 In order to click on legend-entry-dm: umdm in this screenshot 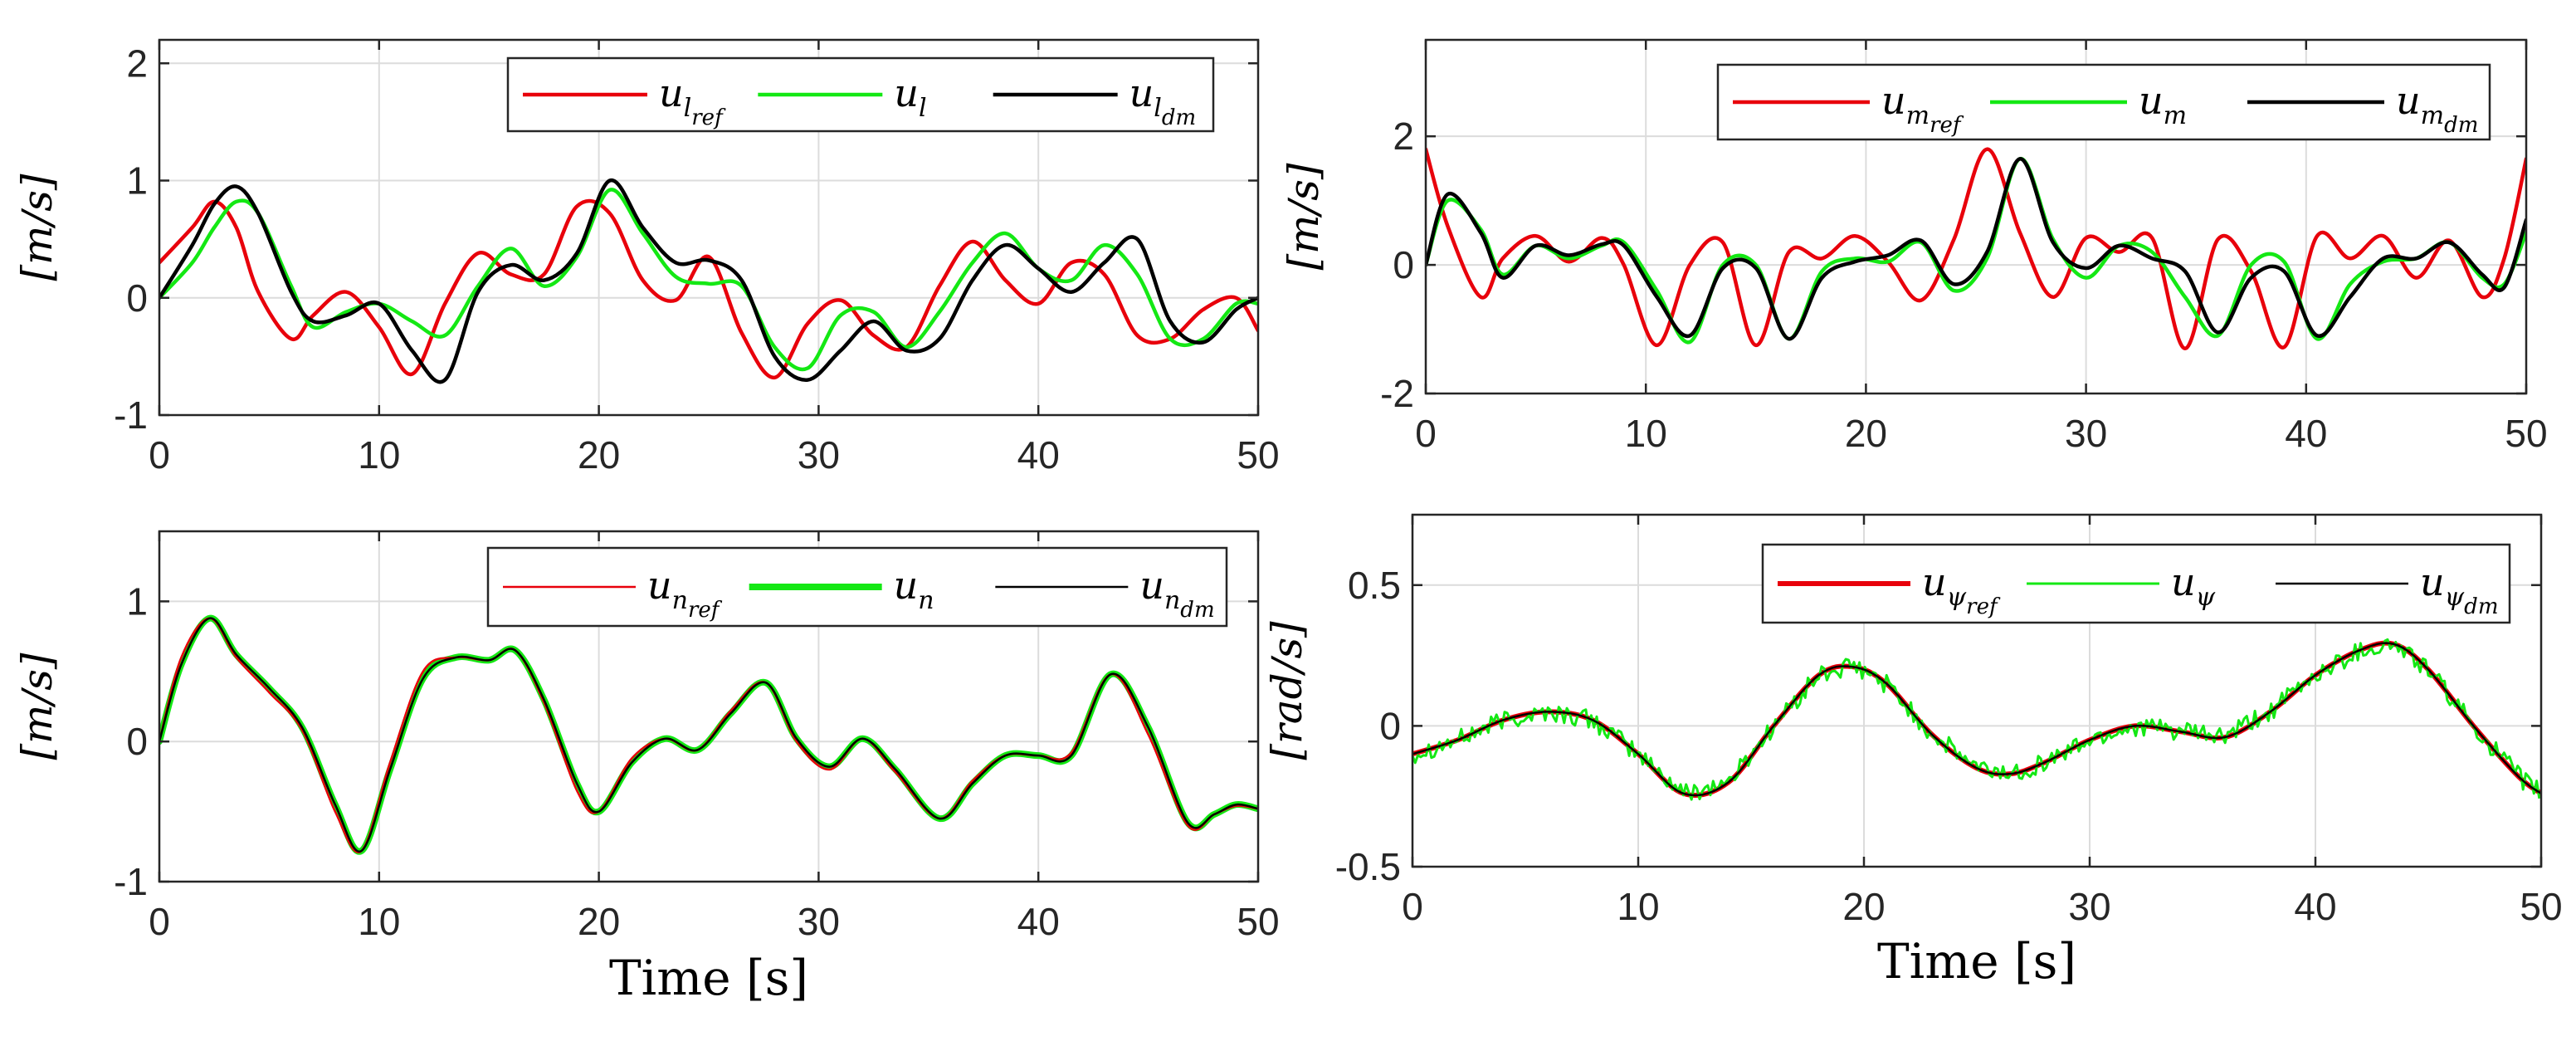, I will do `click(2437, 108)`.